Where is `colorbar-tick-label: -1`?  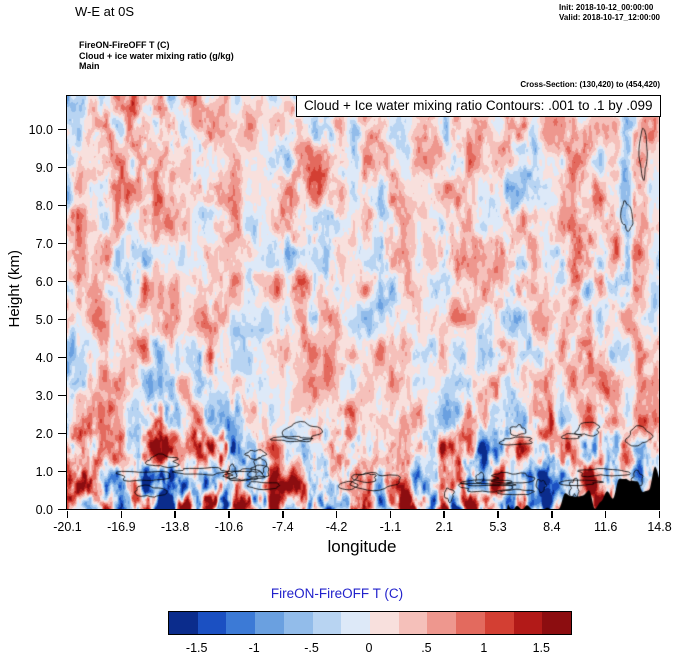
colorbar-tick-label: -1 is located at coordinates (254, 648).